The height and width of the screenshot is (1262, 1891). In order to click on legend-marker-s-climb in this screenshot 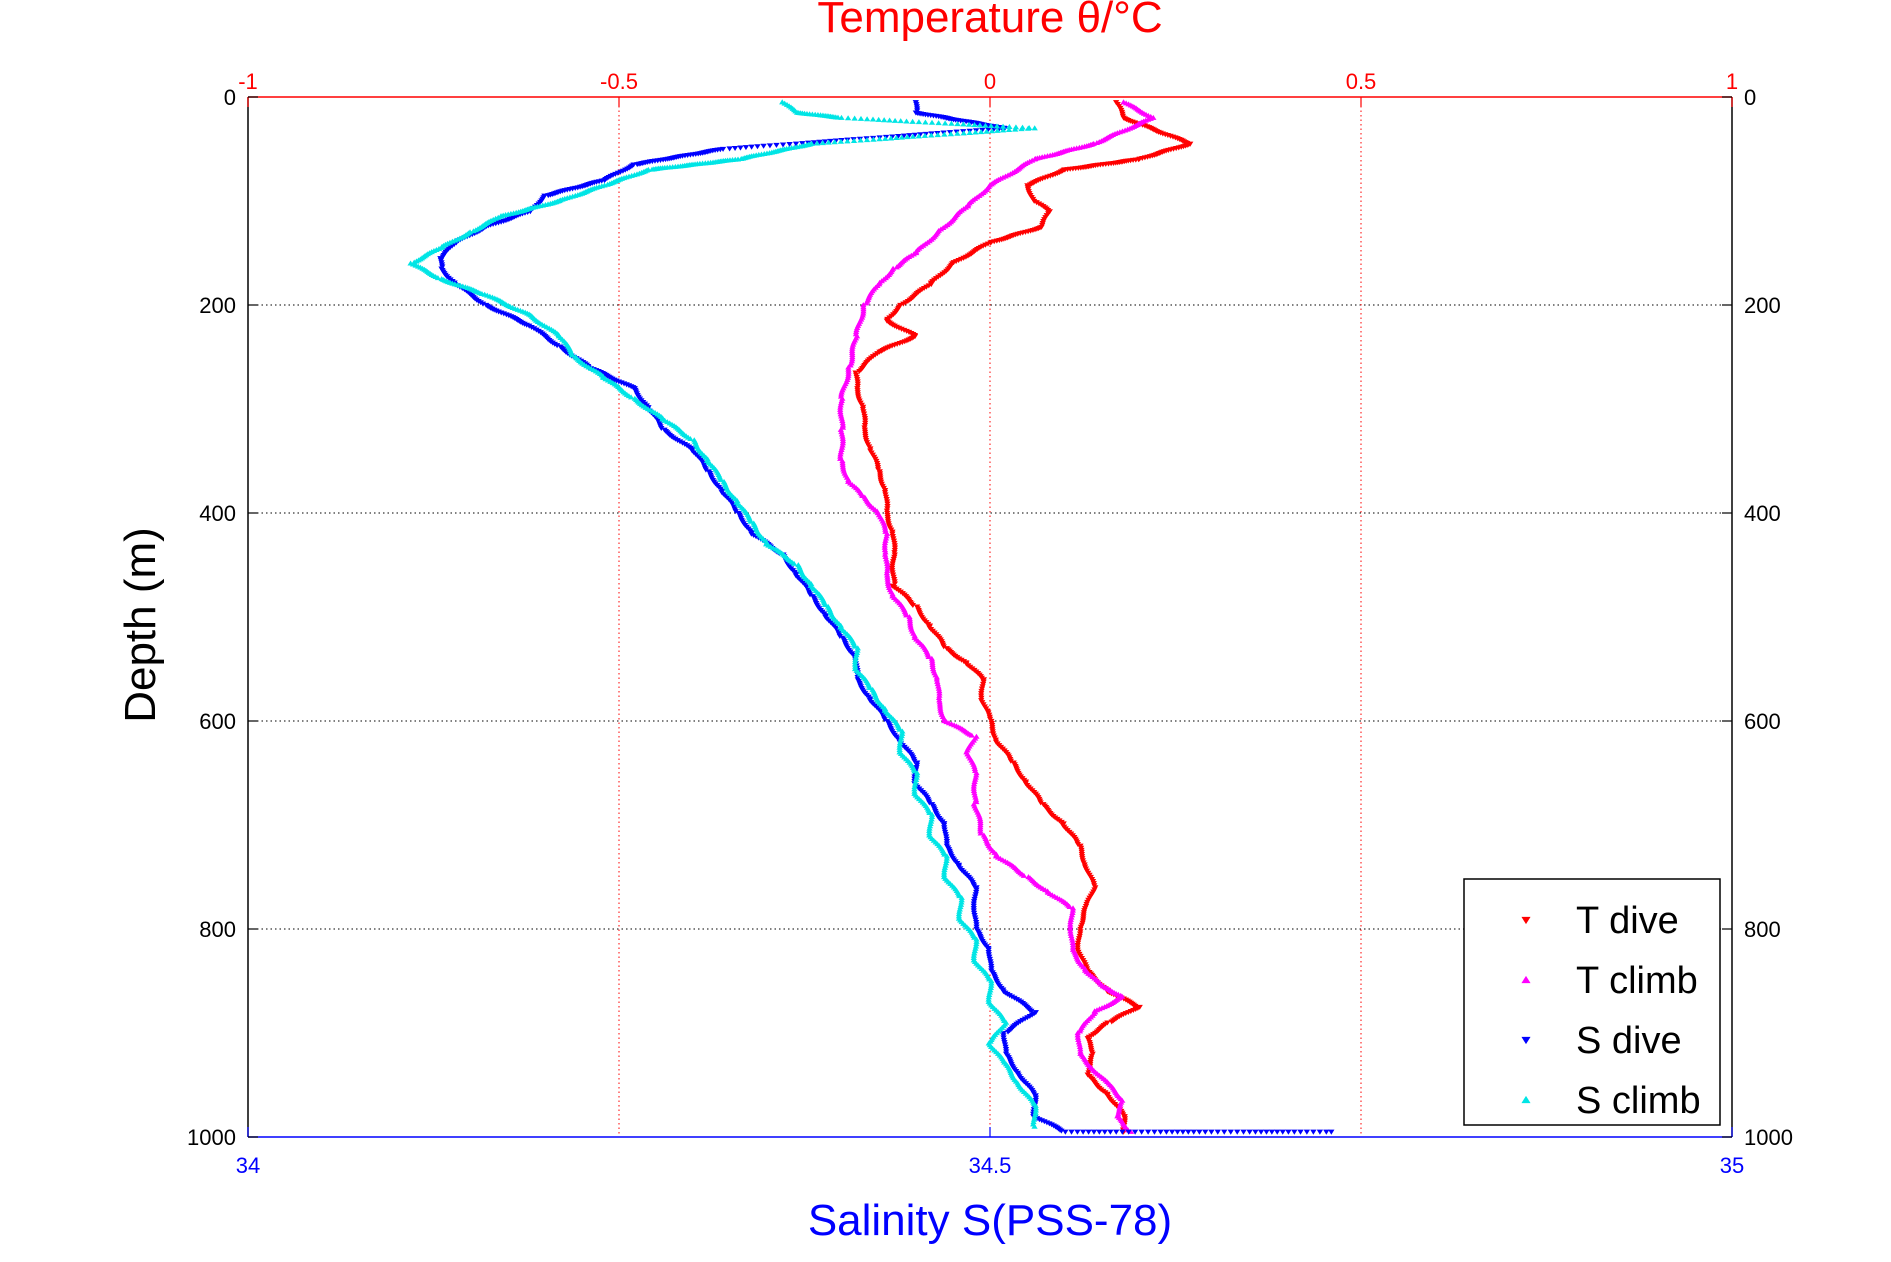, I will do `click(1526, 1099)`.